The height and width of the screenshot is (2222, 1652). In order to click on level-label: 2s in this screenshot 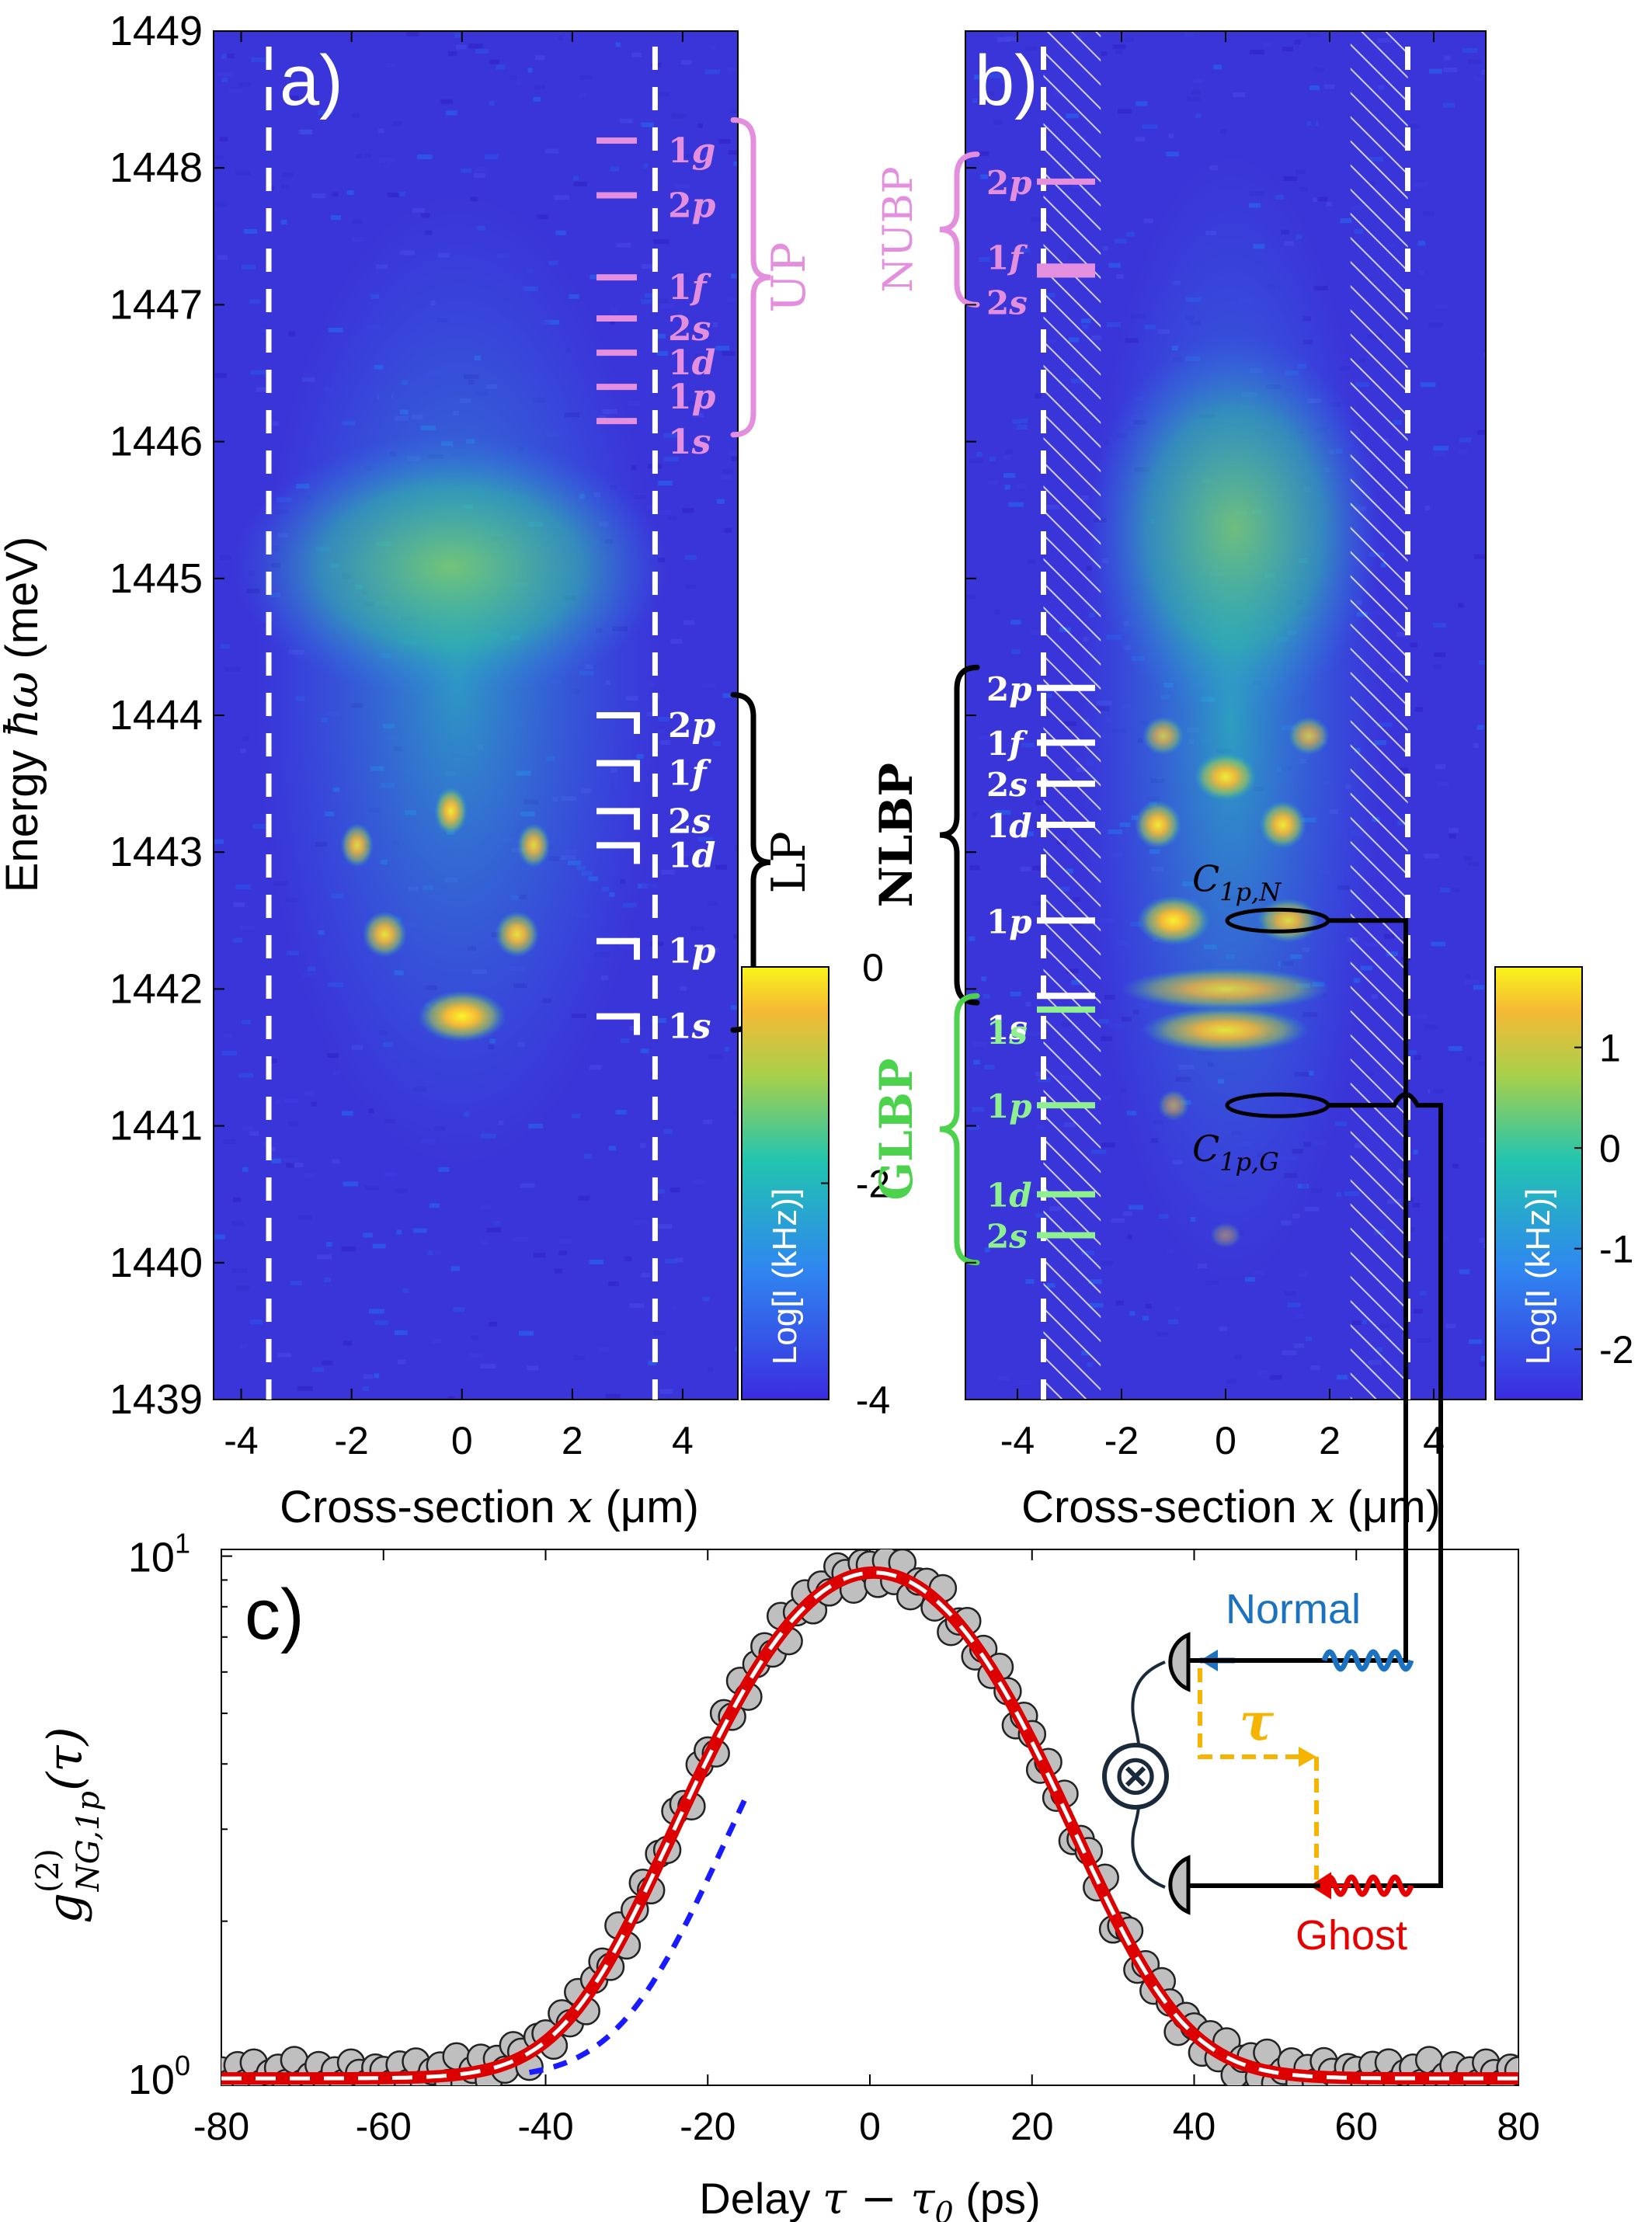, I will do `click(690, 821)`.